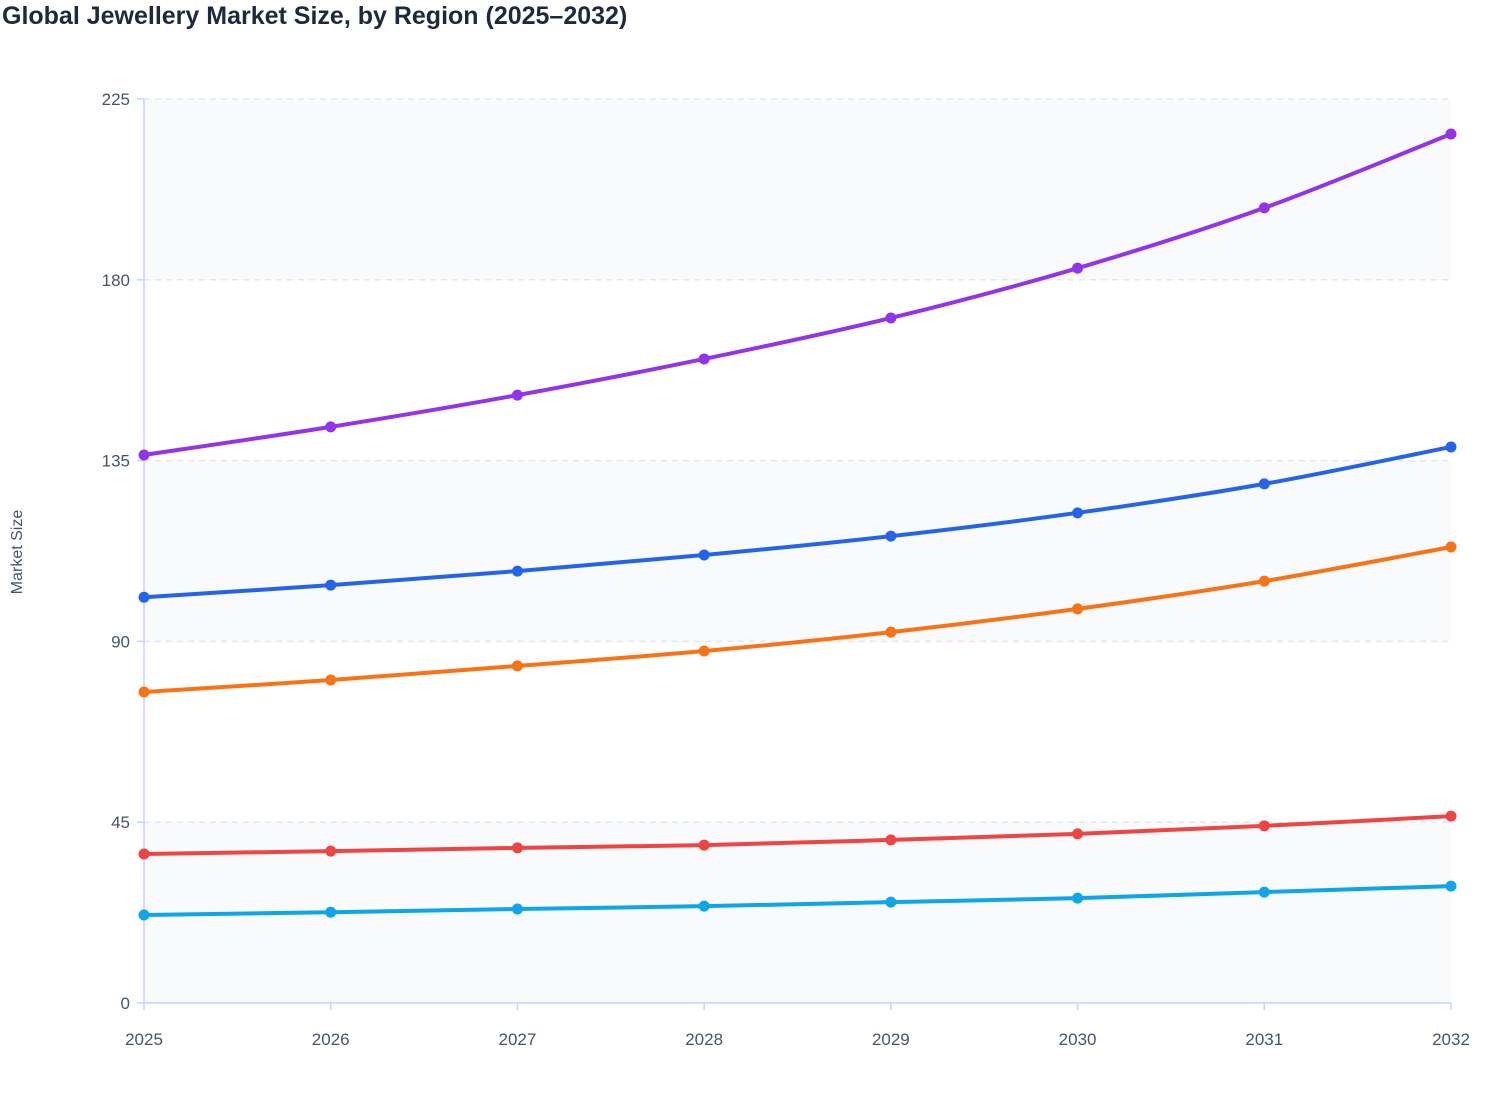  I want to click on x-tick-label: 2029, so click(891, 1039).